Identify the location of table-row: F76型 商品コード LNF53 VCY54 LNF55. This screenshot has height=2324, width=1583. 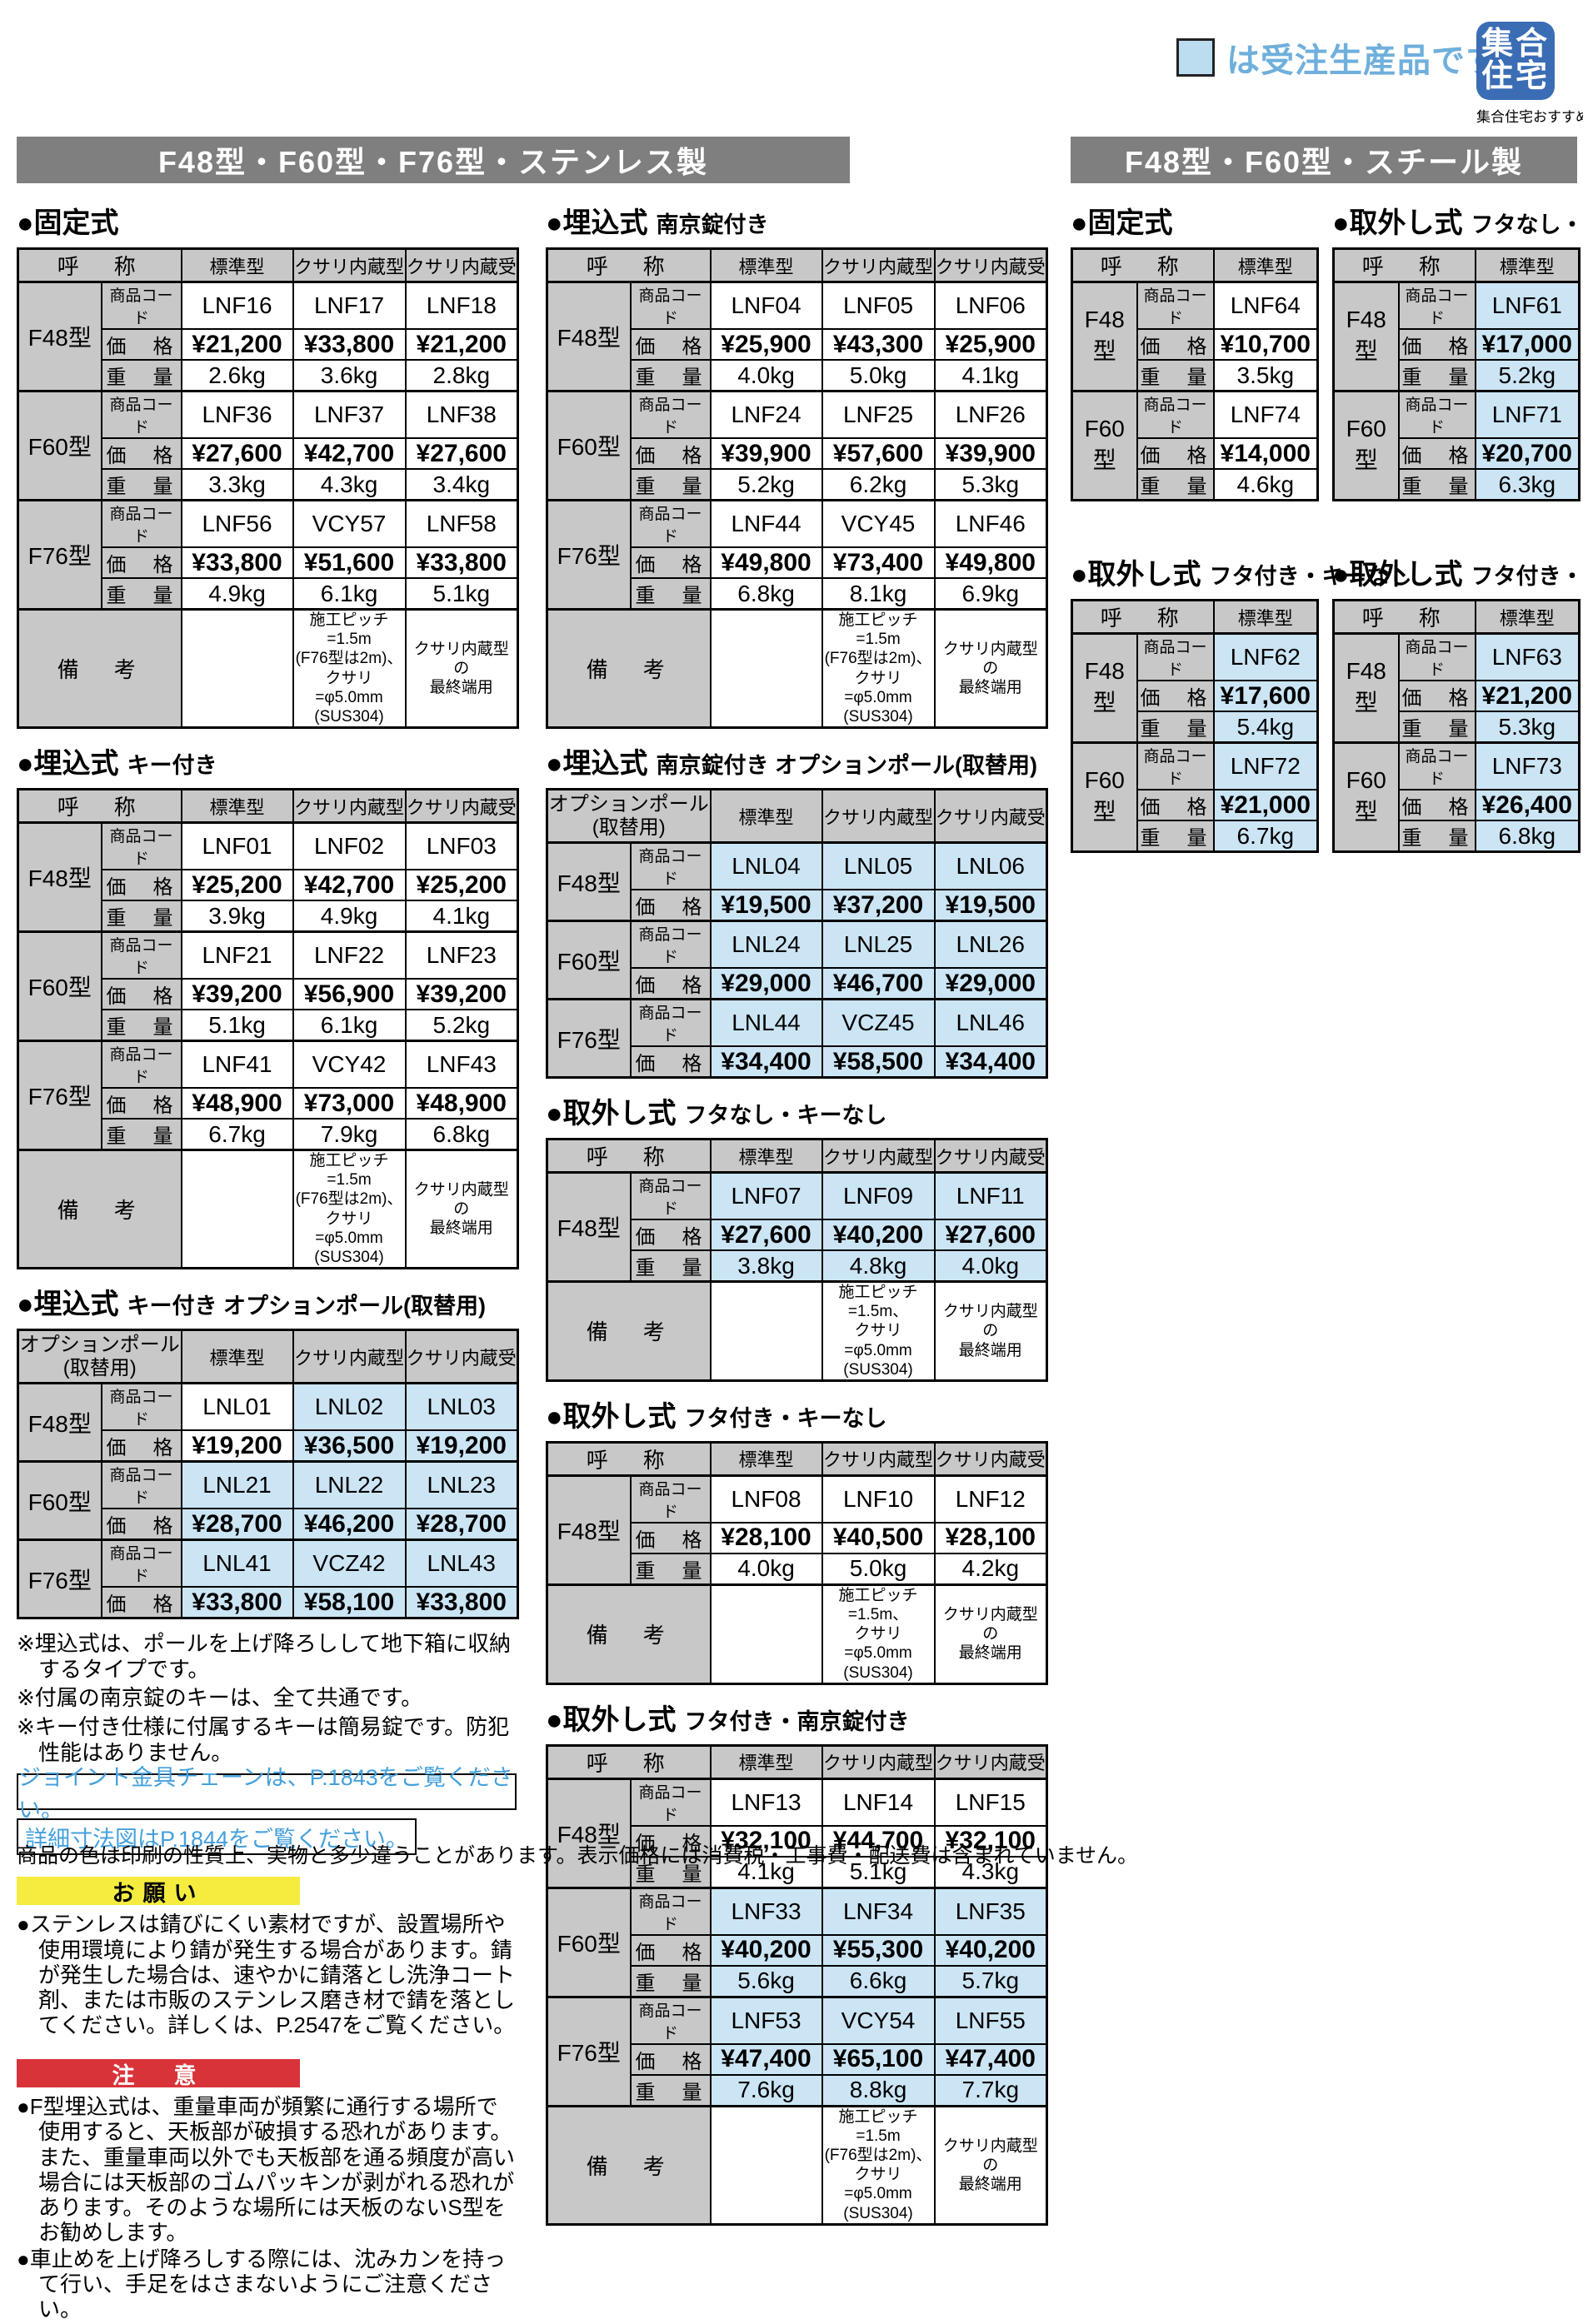
(797, 2051).